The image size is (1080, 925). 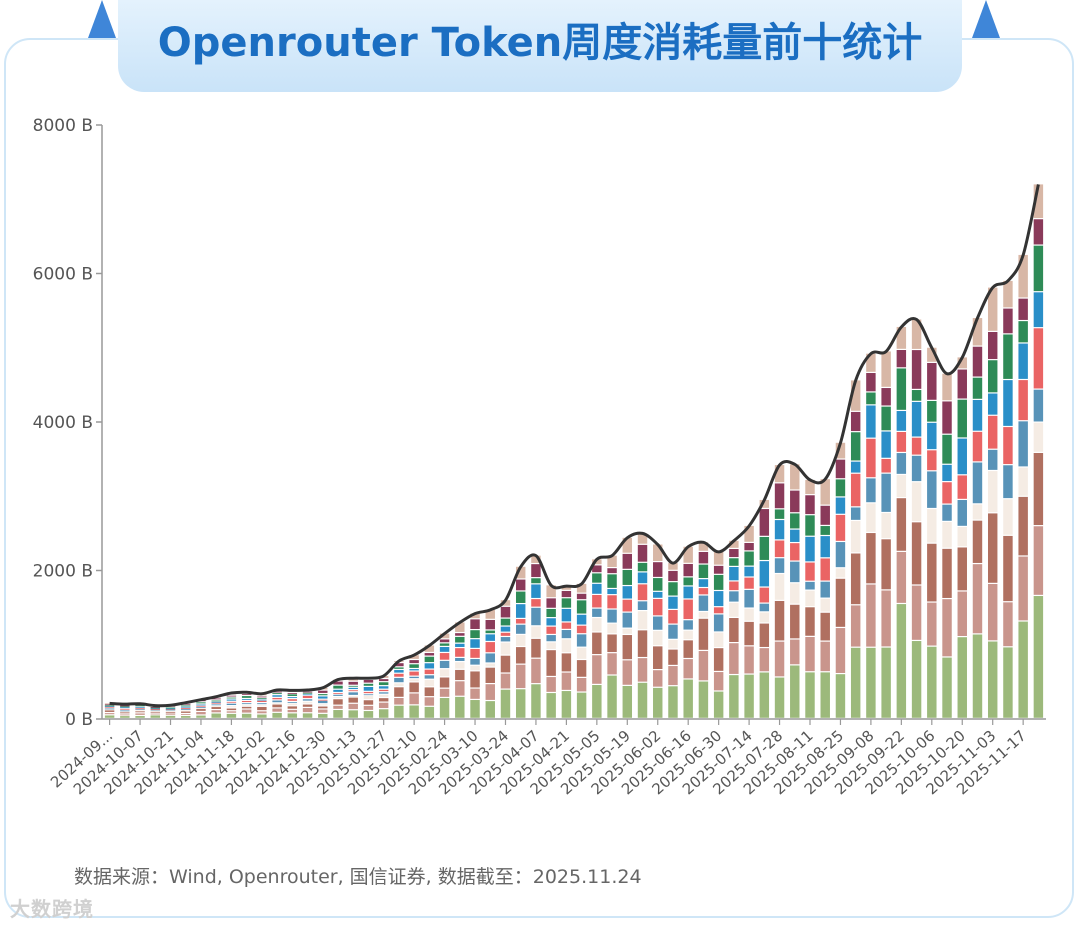 What do you see at coordinates (63, 126) in the screenshot?
I see `y-tick-label: 8000 B` at bounding box center [63, 126].